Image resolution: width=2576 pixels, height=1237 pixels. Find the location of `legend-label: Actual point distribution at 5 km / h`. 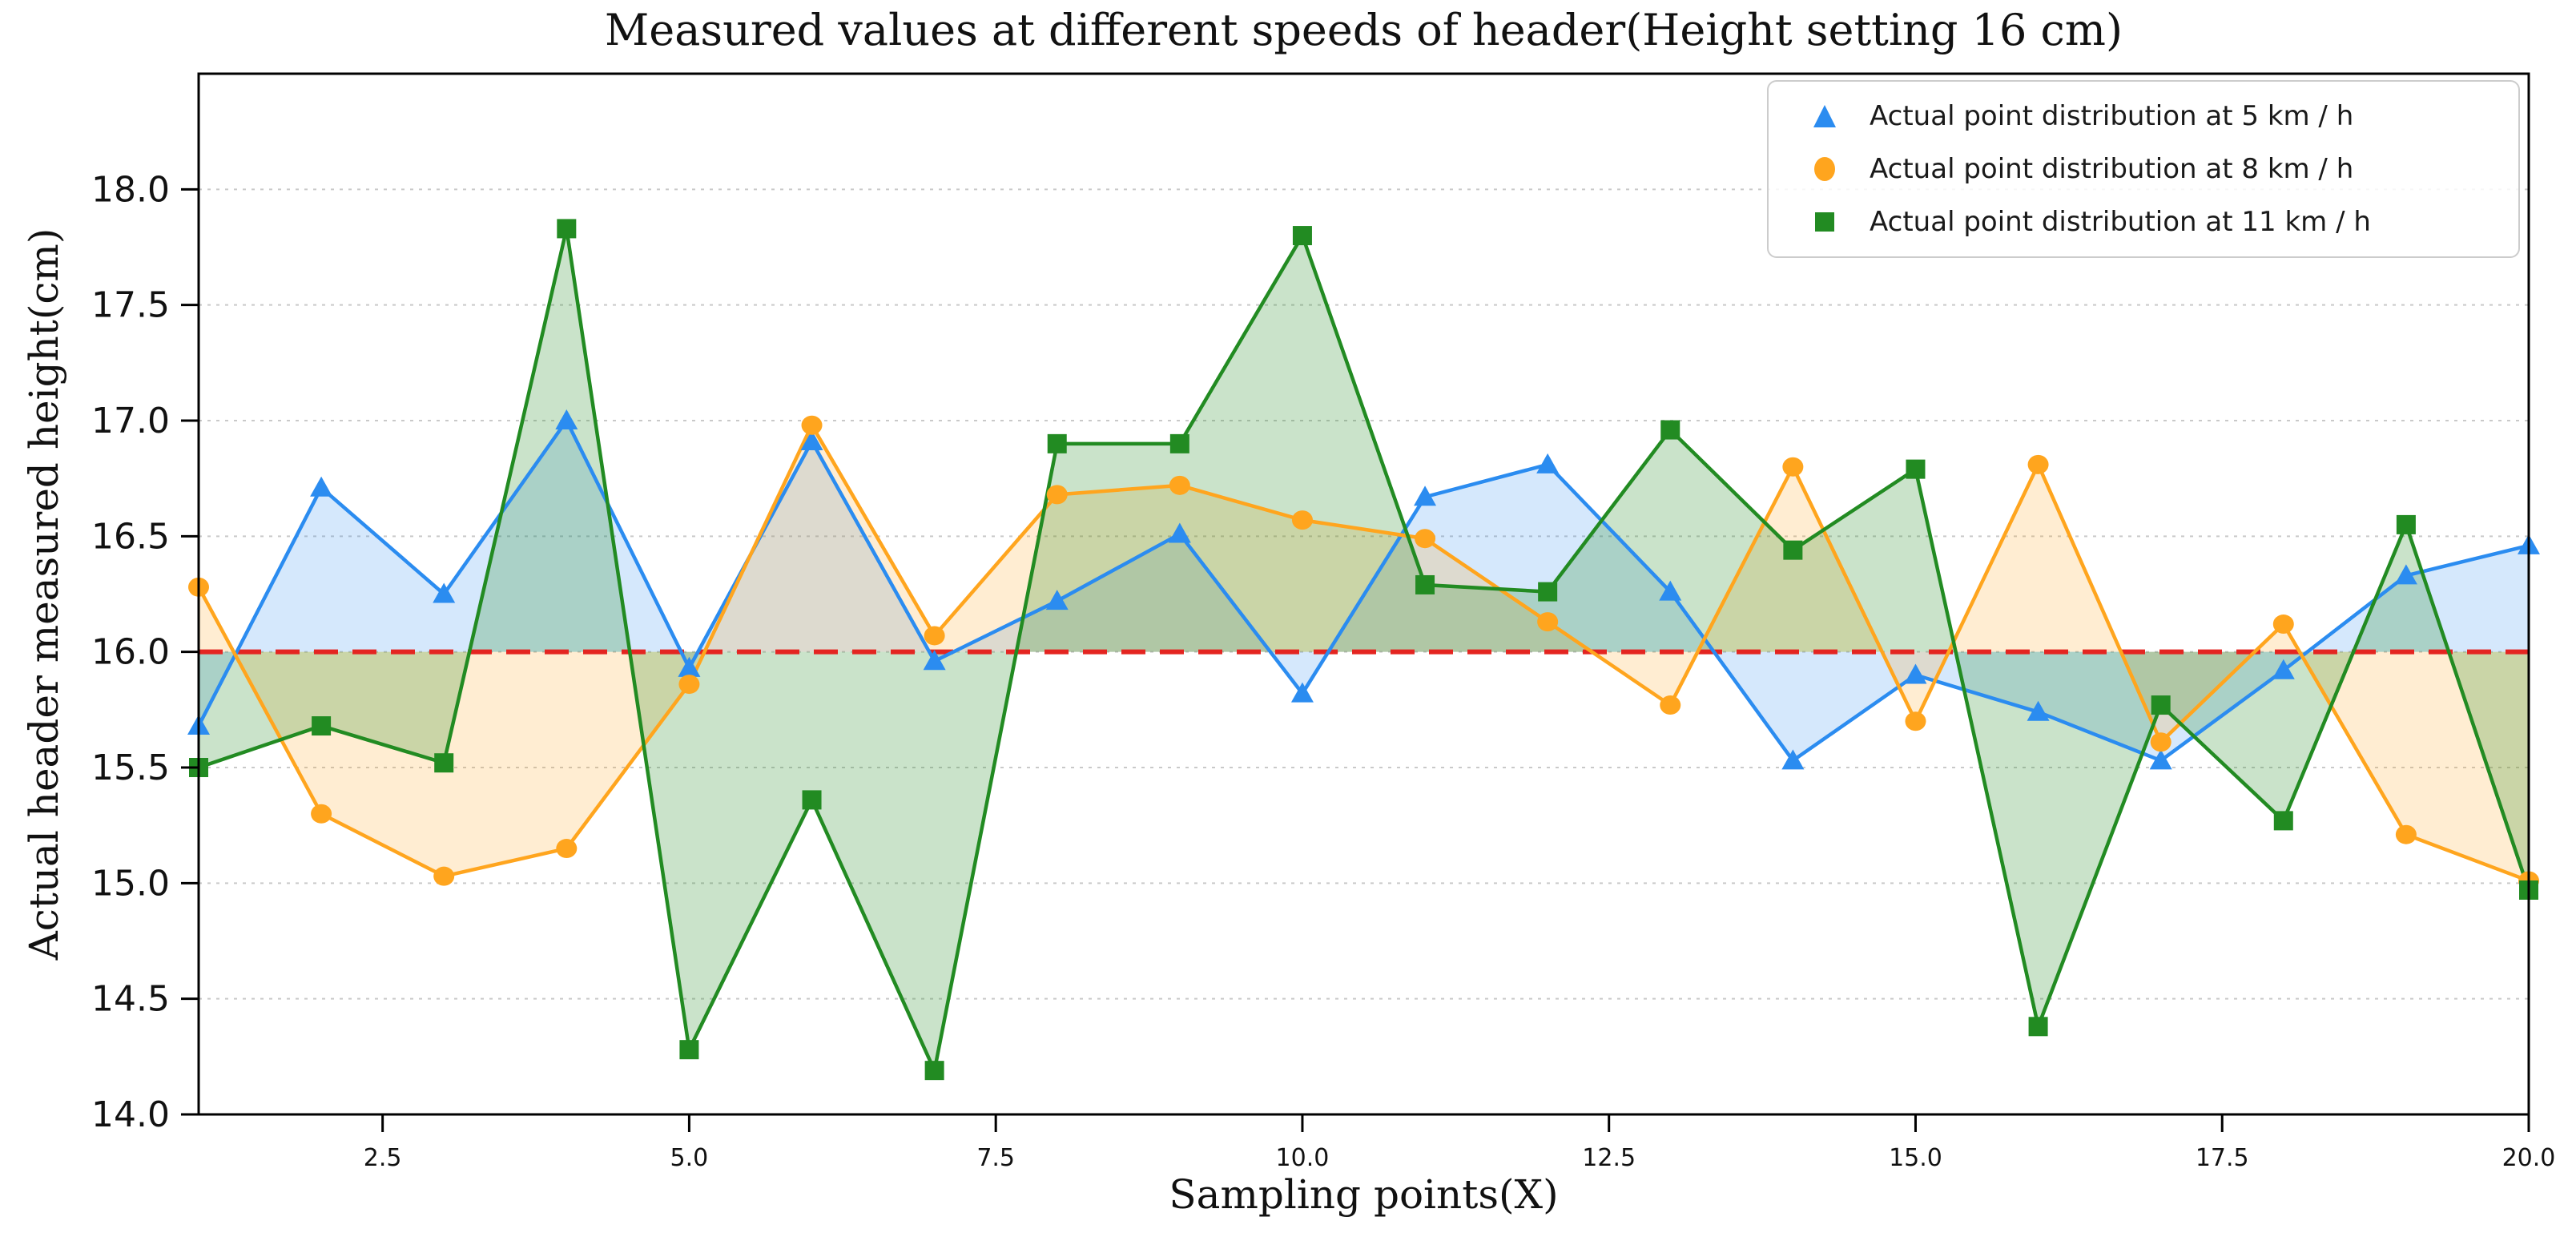

legend-label: Actual point distribution at 5 km / h is located at coordinates (2112, 116).